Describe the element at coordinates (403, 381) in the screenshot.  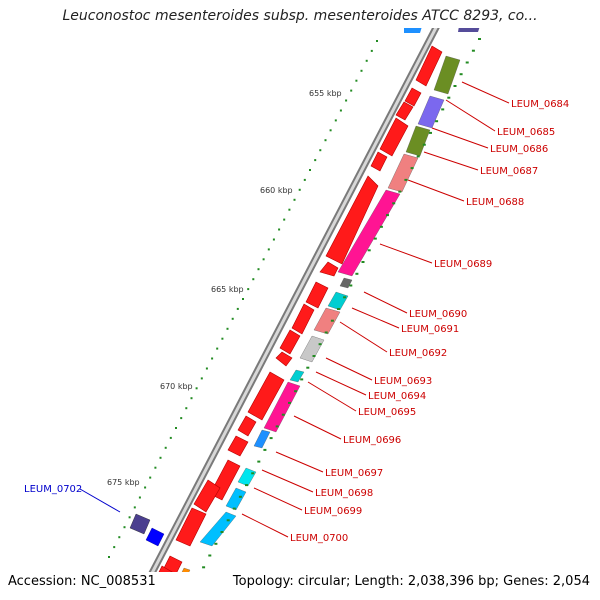
I see `gene-label: LEUM_0693` at that location.